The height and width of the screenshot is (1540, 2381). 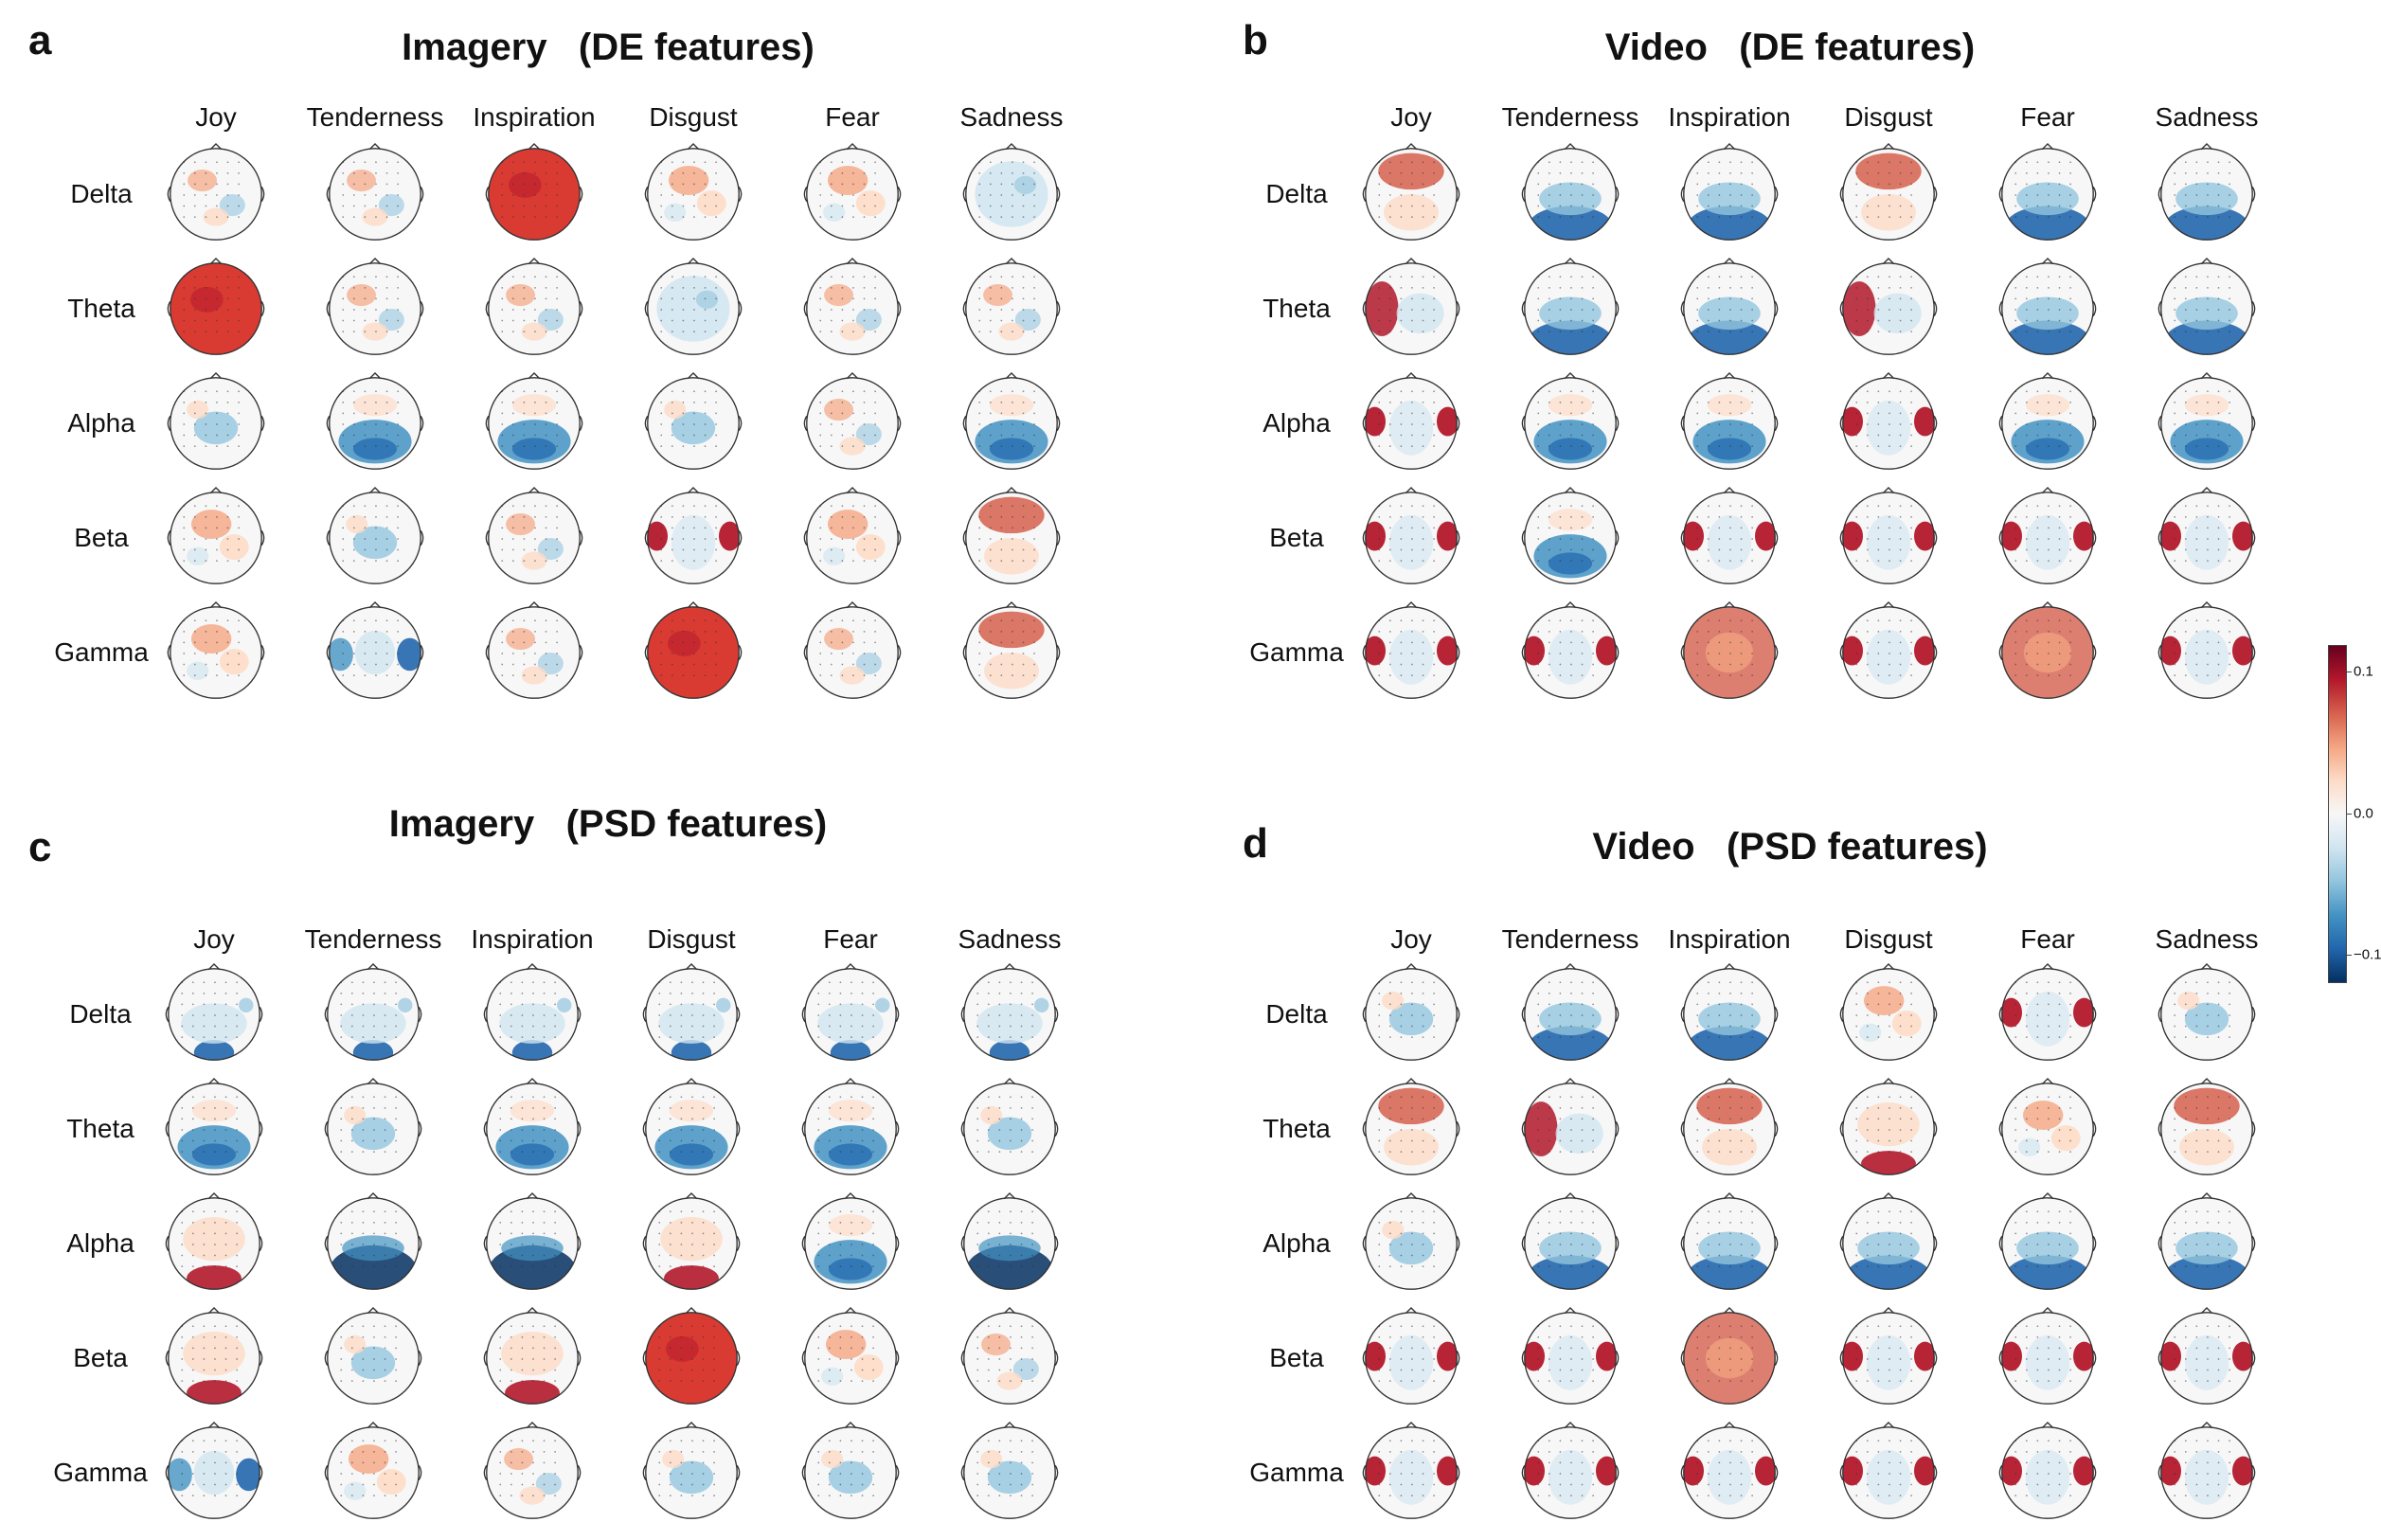 What do you see at coordinates (1790, 47) in the screenshot?
I see `panel-title: Video (DE features)` at bounding box center [1790, 47].